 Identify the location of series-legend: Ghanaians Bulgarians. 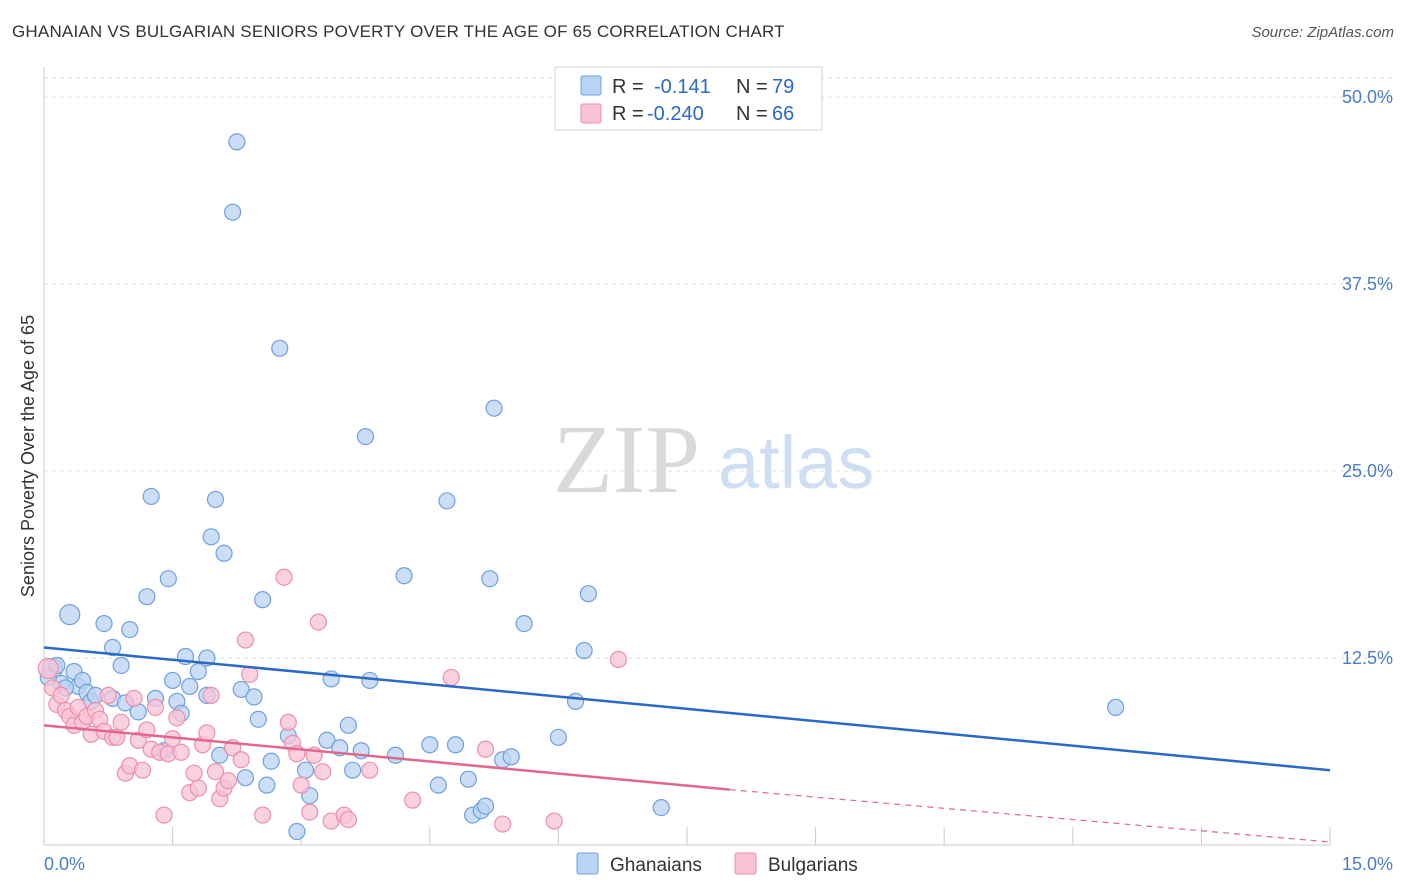
(717, 864).